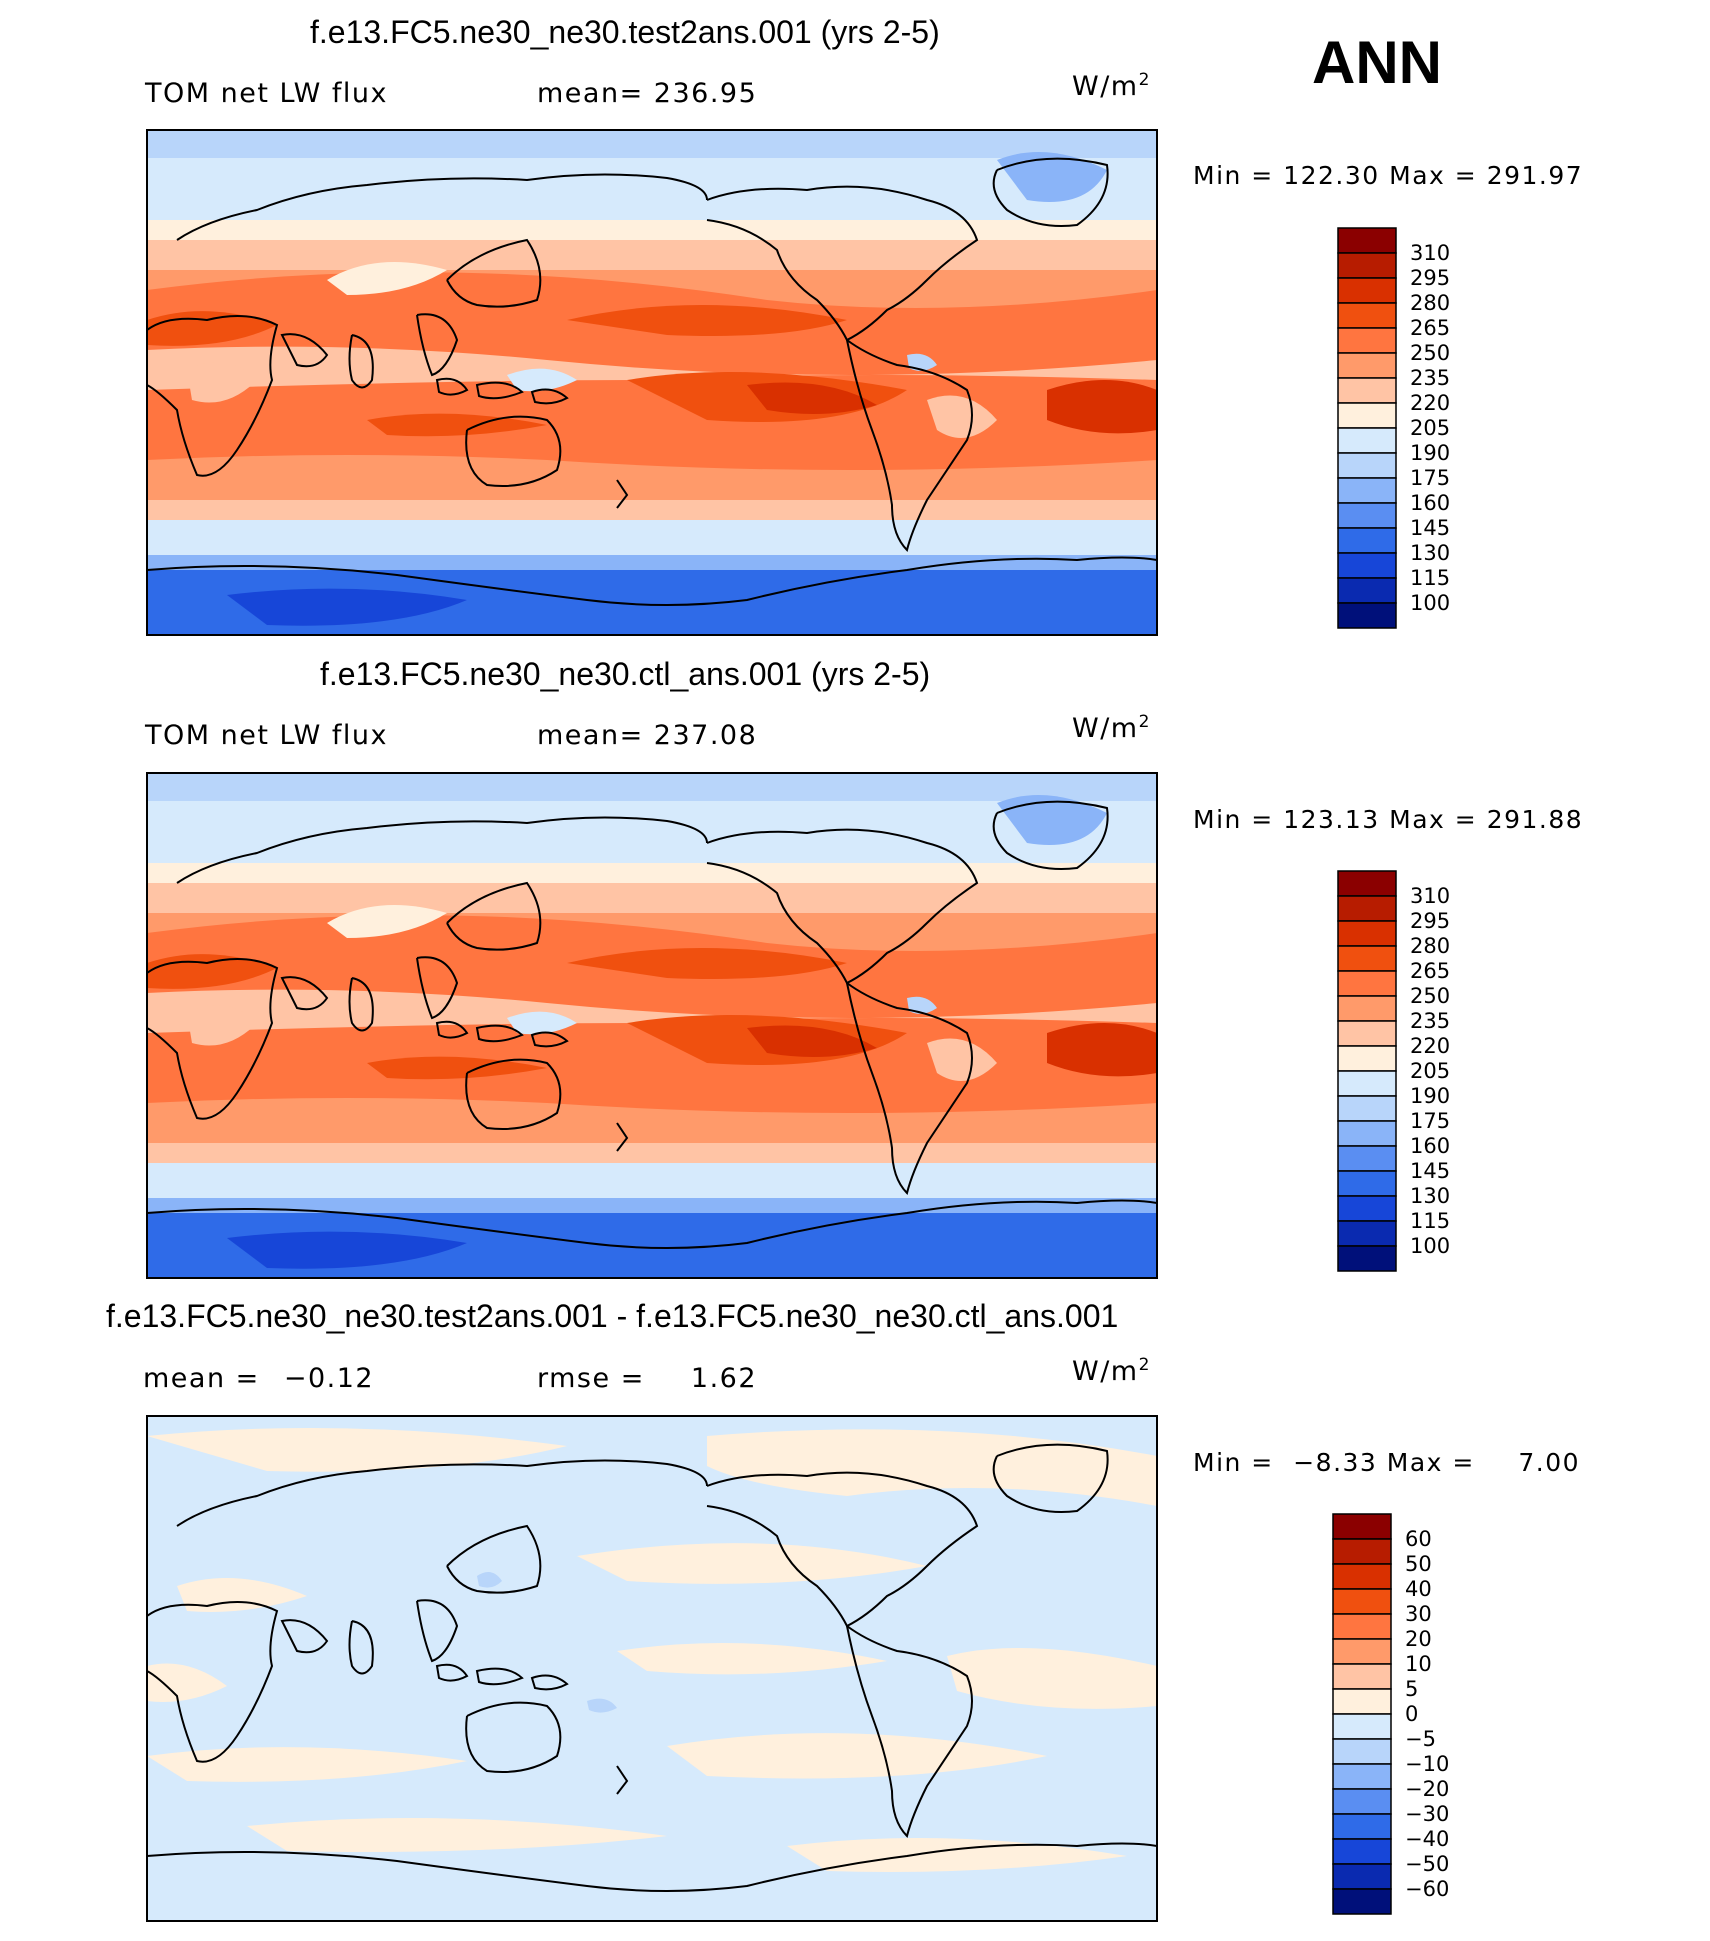  Describe the element at coordinates (1430, 946) in the screenshot. I see `colorbar-label: 280` at that location.